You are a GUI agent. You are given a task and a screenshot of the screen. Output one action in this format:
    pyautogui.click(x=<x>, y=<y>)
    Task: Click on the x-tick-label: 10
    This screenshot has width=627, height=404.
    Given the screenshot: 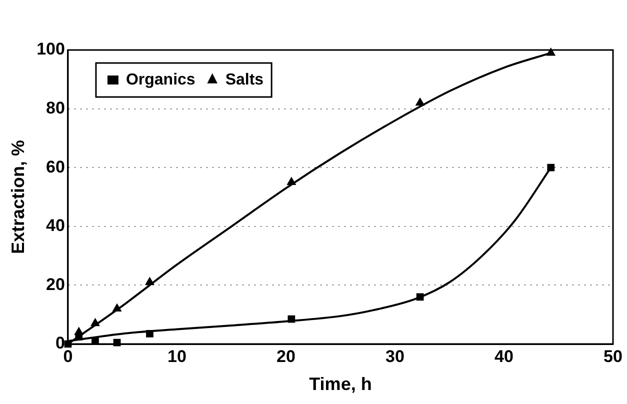 What is the action you would take?
    pyautogui.click(x=177, y=356)
    